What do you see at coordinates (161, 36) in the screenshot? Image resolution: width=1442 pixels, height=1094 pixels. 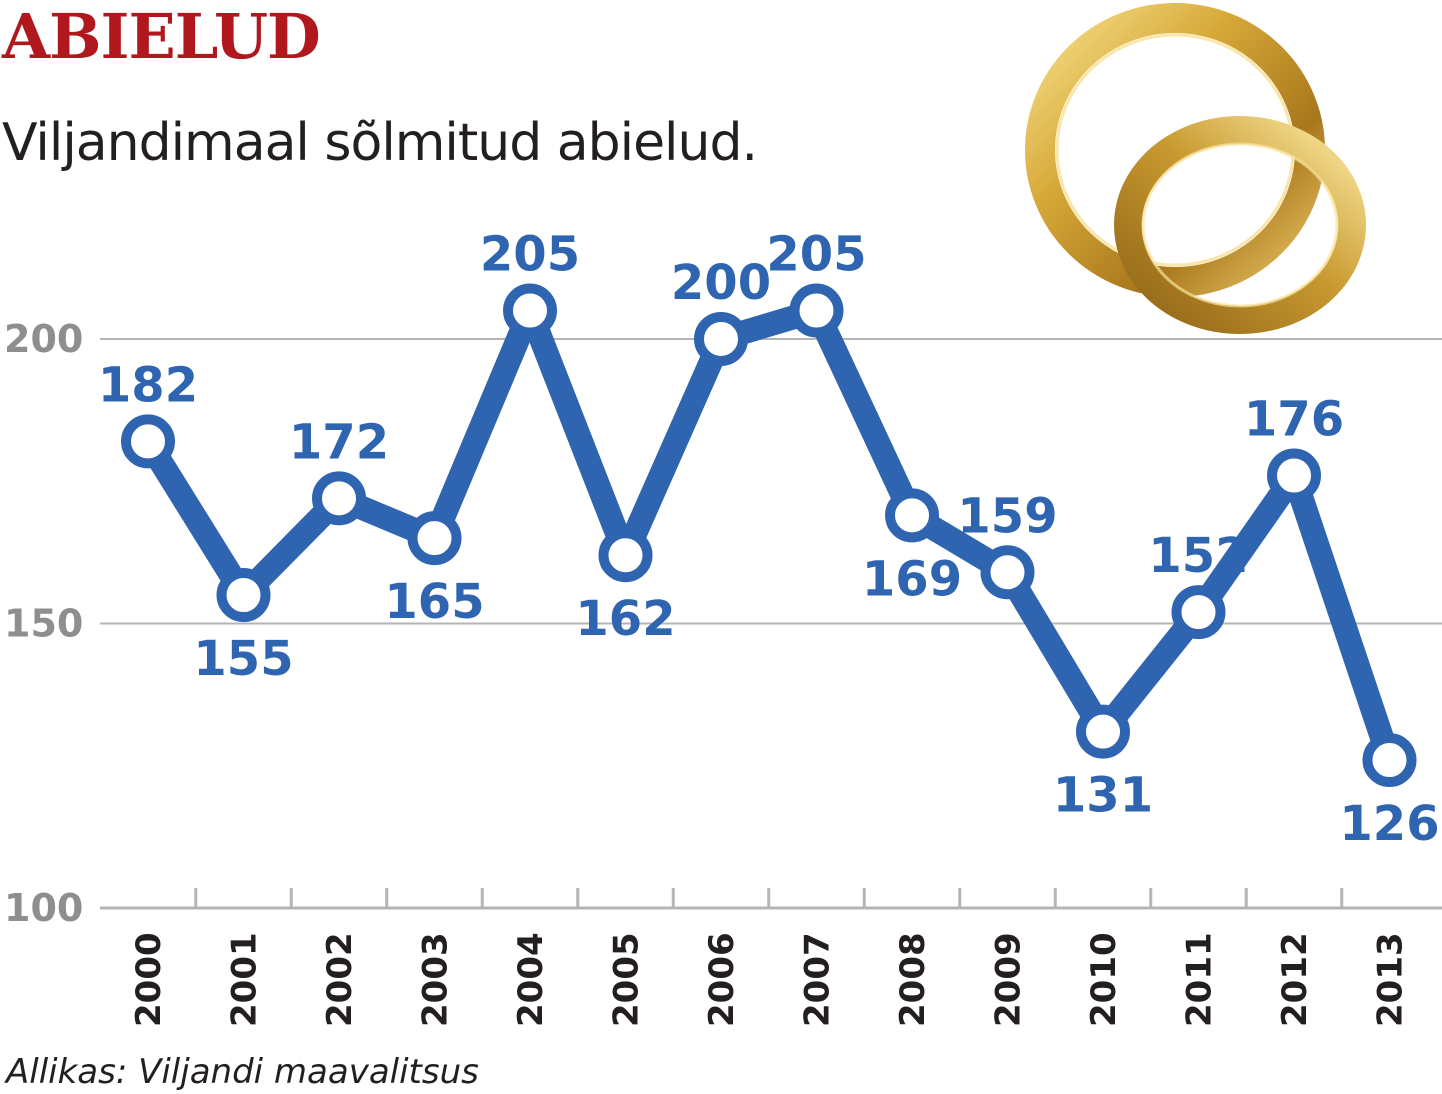 I see `chart-title: ABIELUD` at bounding box center [161, 36].